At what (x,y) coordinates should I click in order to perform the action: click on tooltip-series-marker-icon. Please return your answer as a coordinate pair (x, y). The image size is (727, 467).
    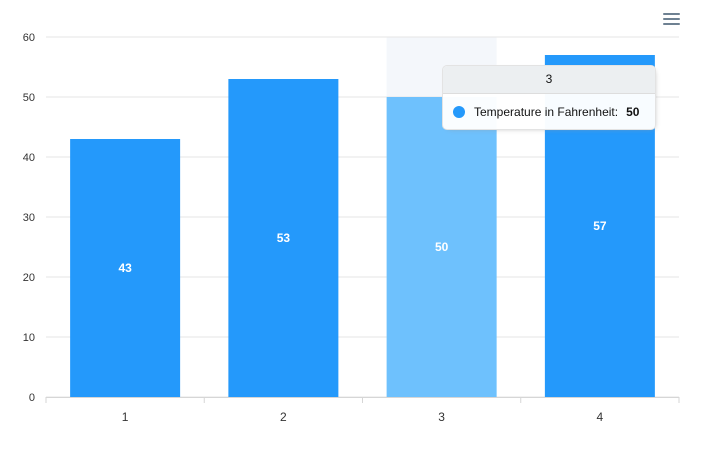
    Looking at the image, I should click on (459, 111).